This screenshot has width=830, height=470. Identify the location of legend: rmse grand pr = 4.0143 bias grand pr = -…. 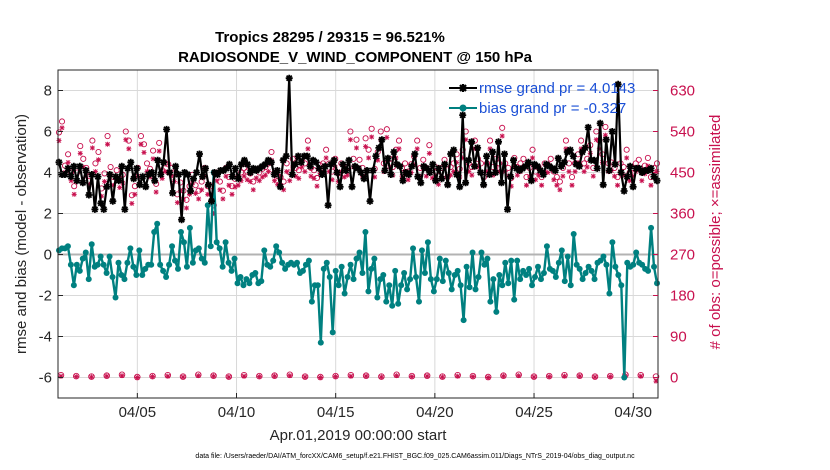
(542, 98).